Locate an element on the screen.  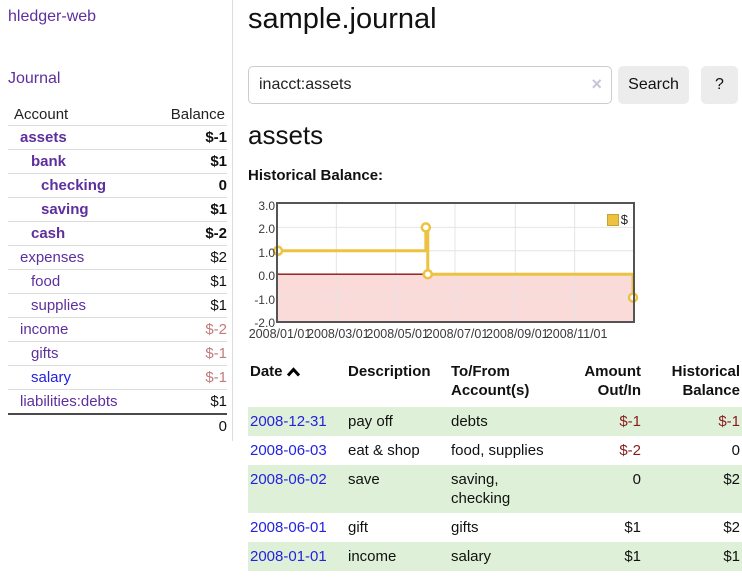
account-link: food is located at coordinates (46, 281).